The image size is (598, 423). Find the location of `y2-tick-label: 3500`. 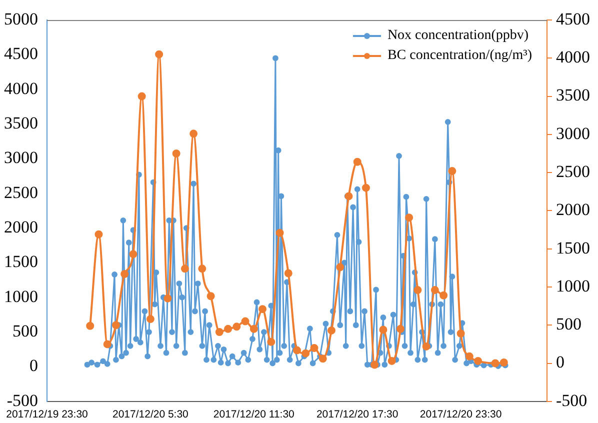

y2-tick-label: 3500 is located at coordinates (573, 95).